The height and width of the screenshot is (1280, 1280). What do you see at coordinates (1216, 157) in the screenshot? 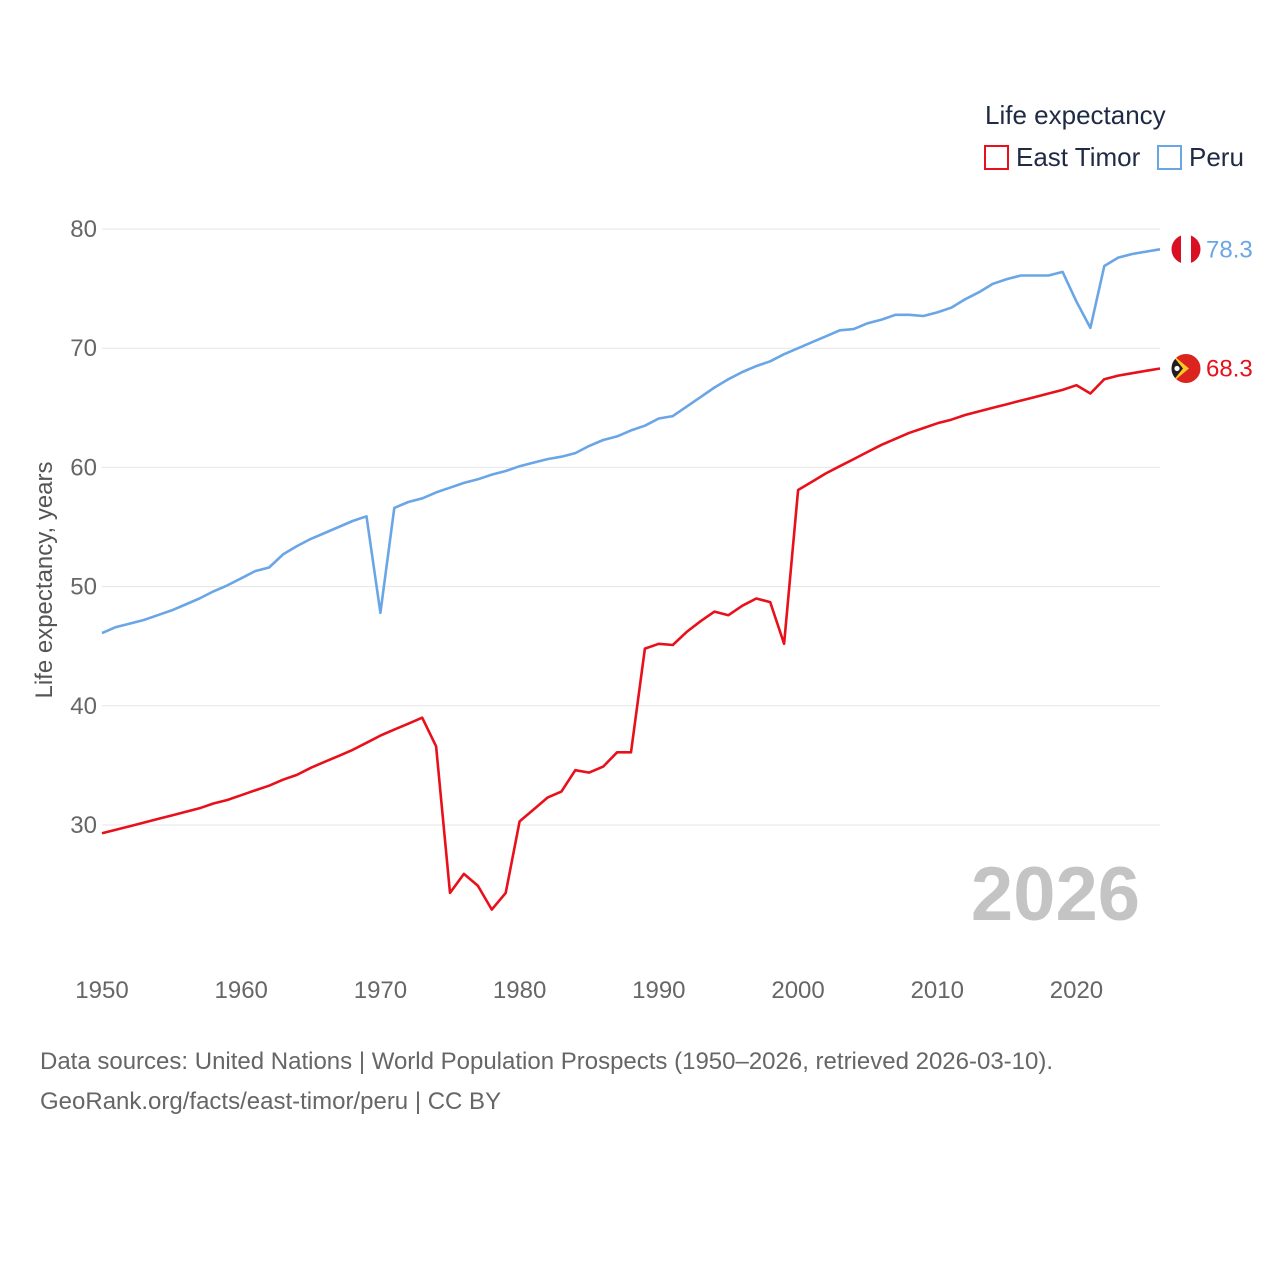
I see `legend-label: Peru` at bounding box center [1216, 157].